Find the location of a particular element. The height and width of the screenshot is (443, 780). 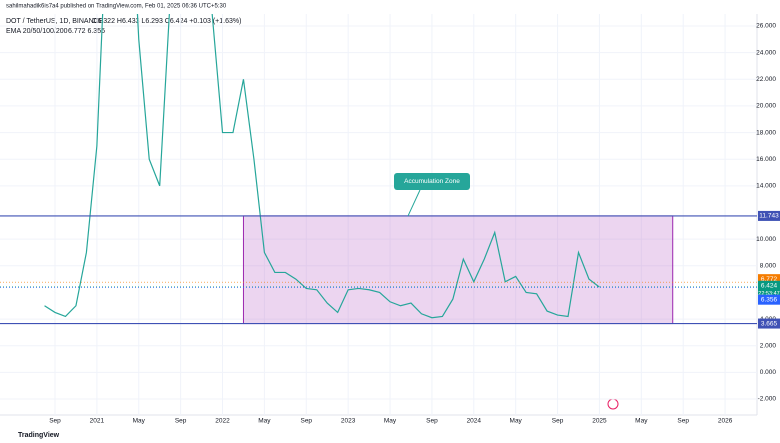

y-tick-label: 14.000 is located at coordinates (766, 186).